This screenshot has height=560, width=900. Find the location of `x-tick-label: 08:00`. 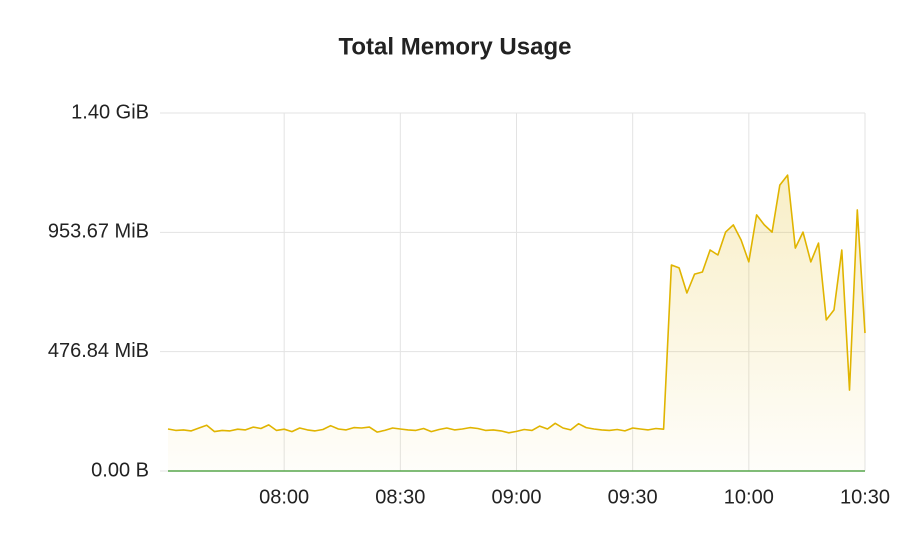

x-tick-label: 08:00 is located at coordinates (284, 497).